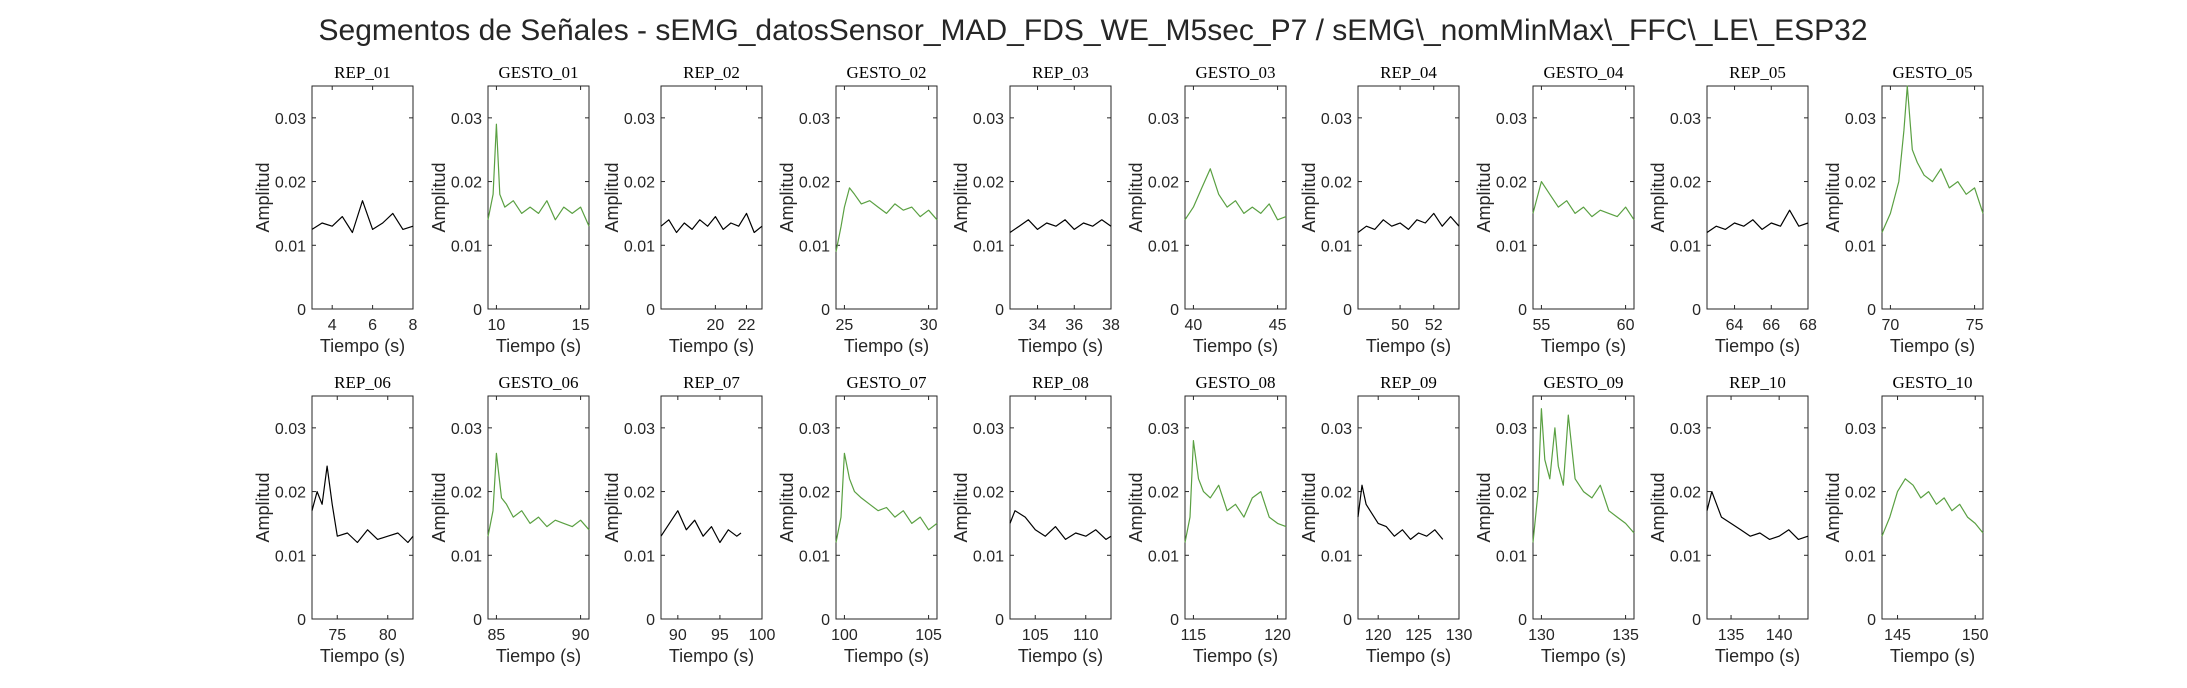 The image size is (2187, 688). I want to click on x-tick-label: 36, so click(1074, 325).